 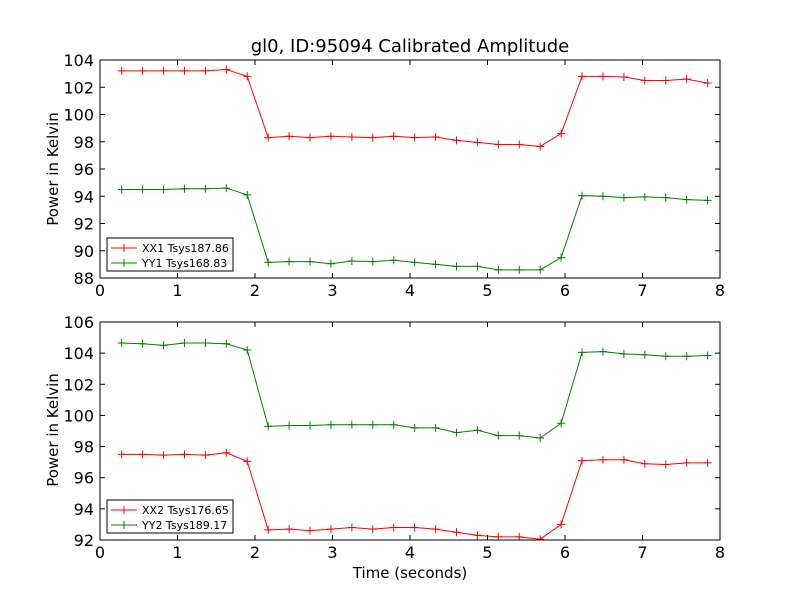 I want to click on bottom-y-tick-label: 104, so click(x=78, y=353).